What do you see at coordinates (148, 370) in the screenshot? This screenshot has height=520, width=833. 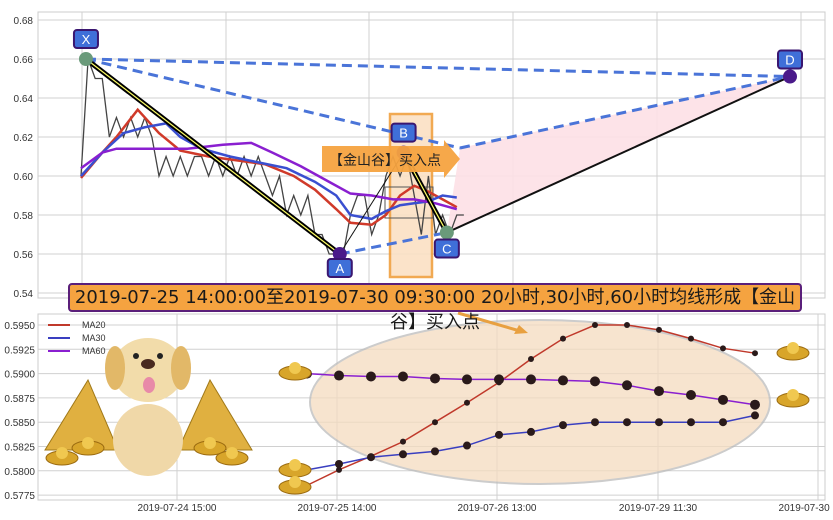 I see `dog-head-icon` at bounding box center [148, 370].